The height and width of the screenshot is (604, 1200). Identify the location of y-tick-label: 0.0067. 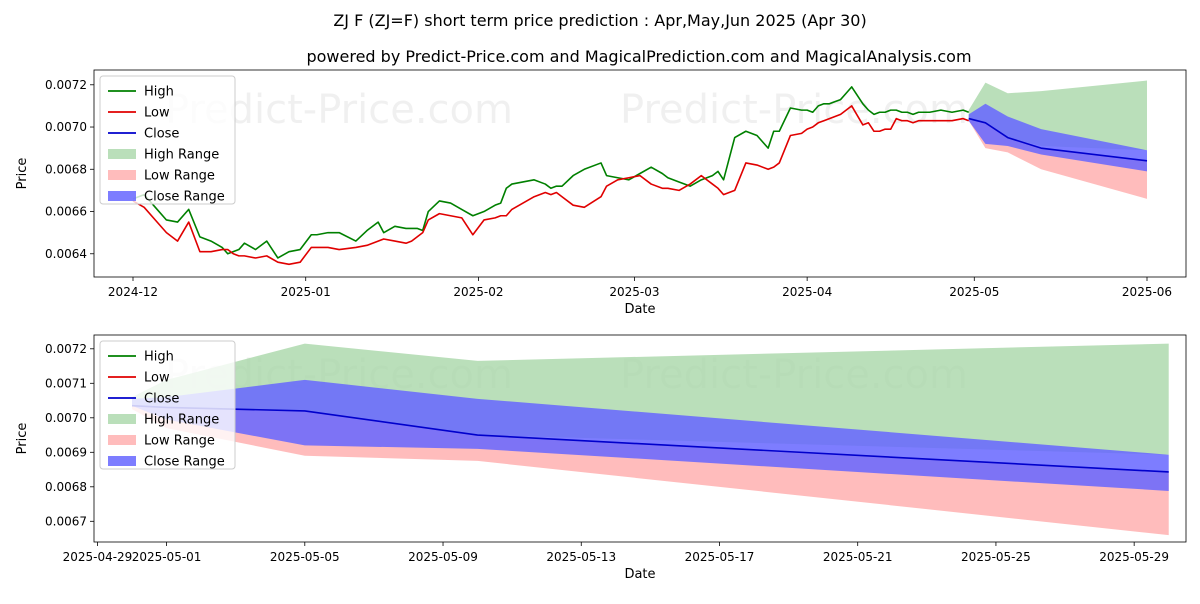
(66, 521).